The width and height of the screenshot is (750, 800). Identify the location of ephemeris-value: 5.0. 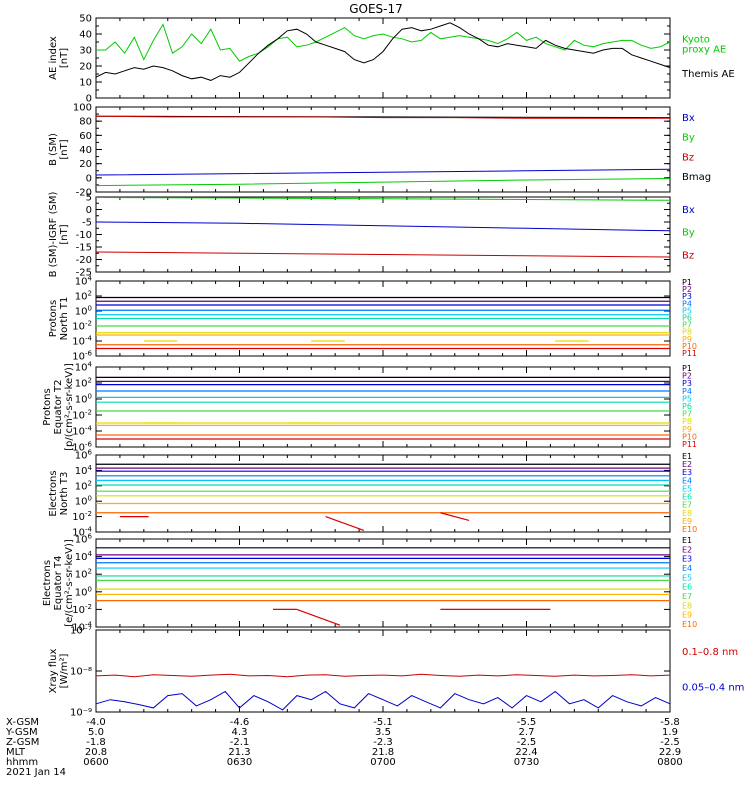
(96, 732).